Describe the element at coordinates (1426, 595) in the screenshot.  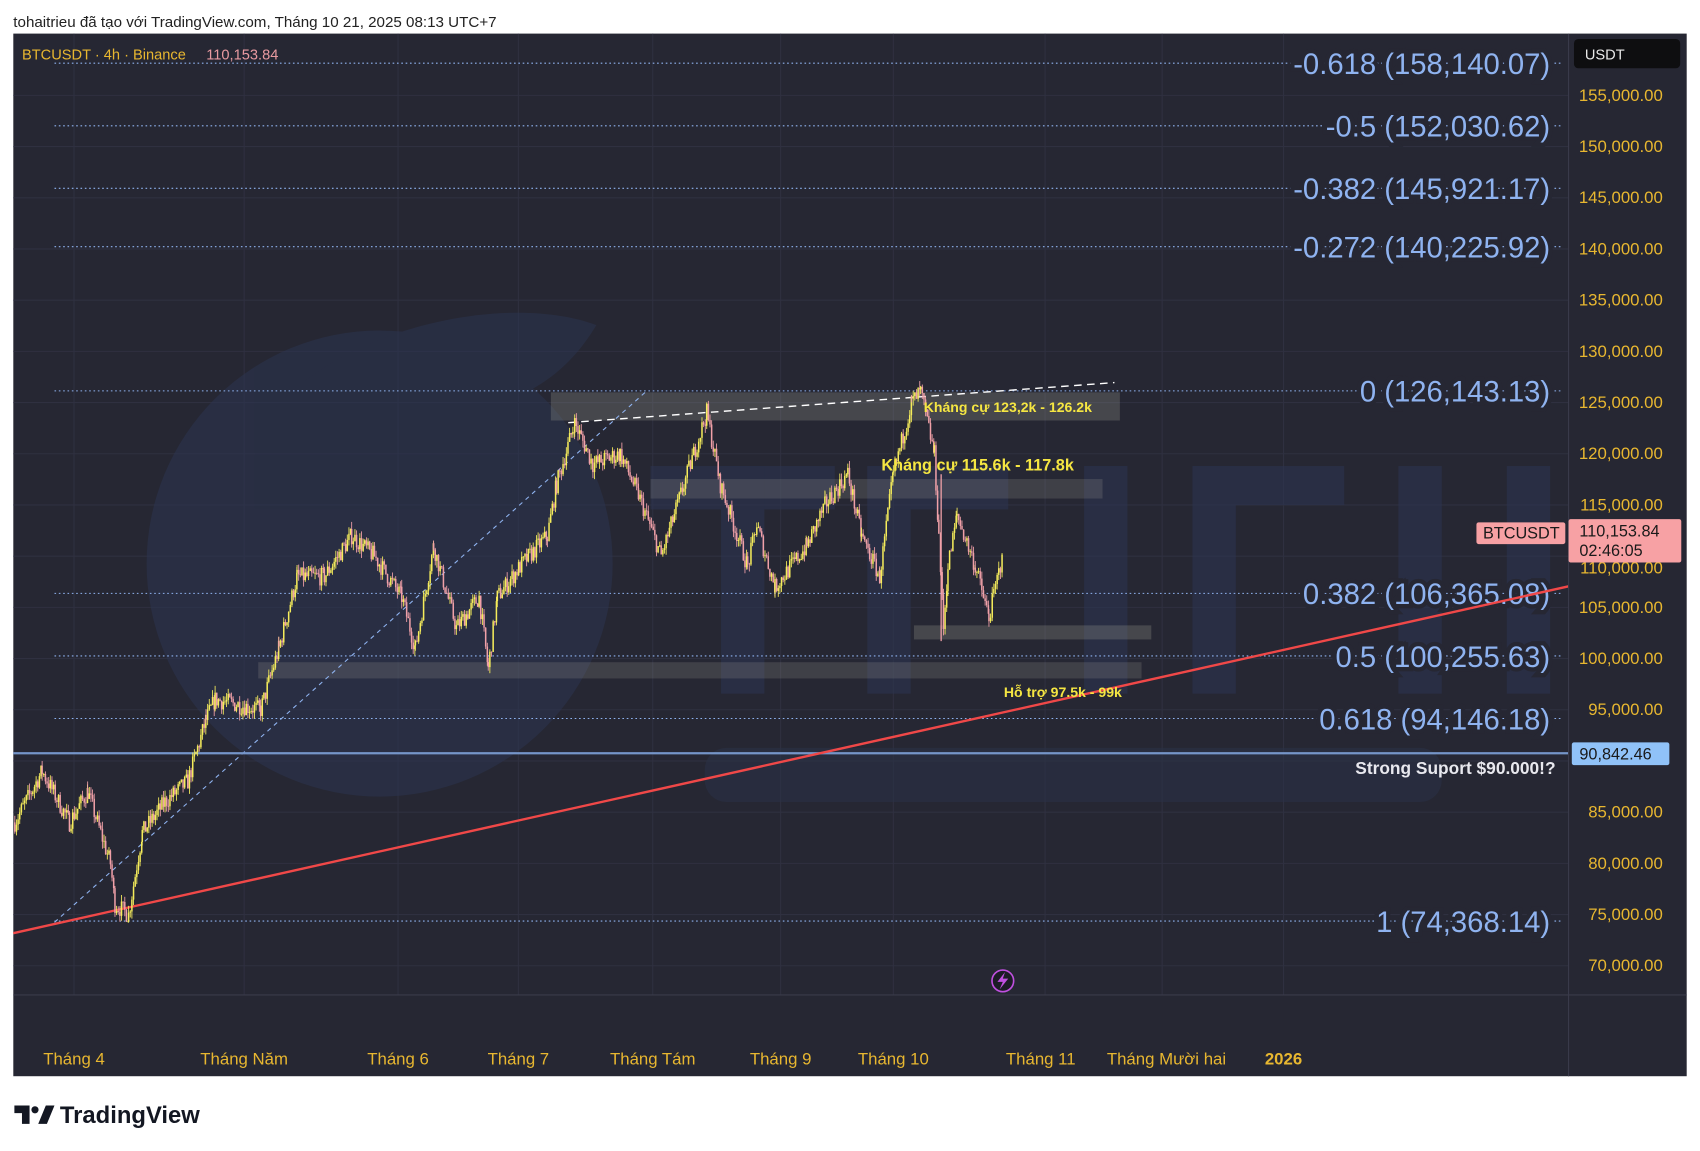
I see `fib-level-label: 0.382 (106,365.08)` at that location.